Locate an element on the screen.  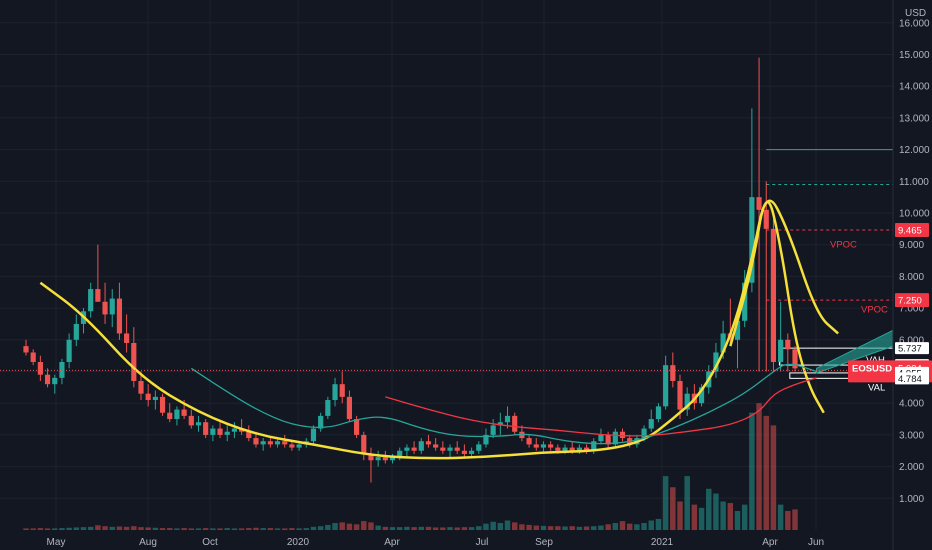
y-tick-label: 3.000 is located at coordinates (911, 435).